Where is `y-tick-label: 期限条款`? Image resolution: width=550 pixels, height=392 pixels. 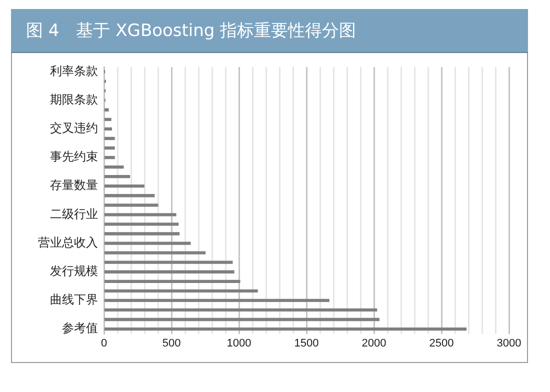 y-tick-label: 期限条款 is located at coordinates (74, 99).